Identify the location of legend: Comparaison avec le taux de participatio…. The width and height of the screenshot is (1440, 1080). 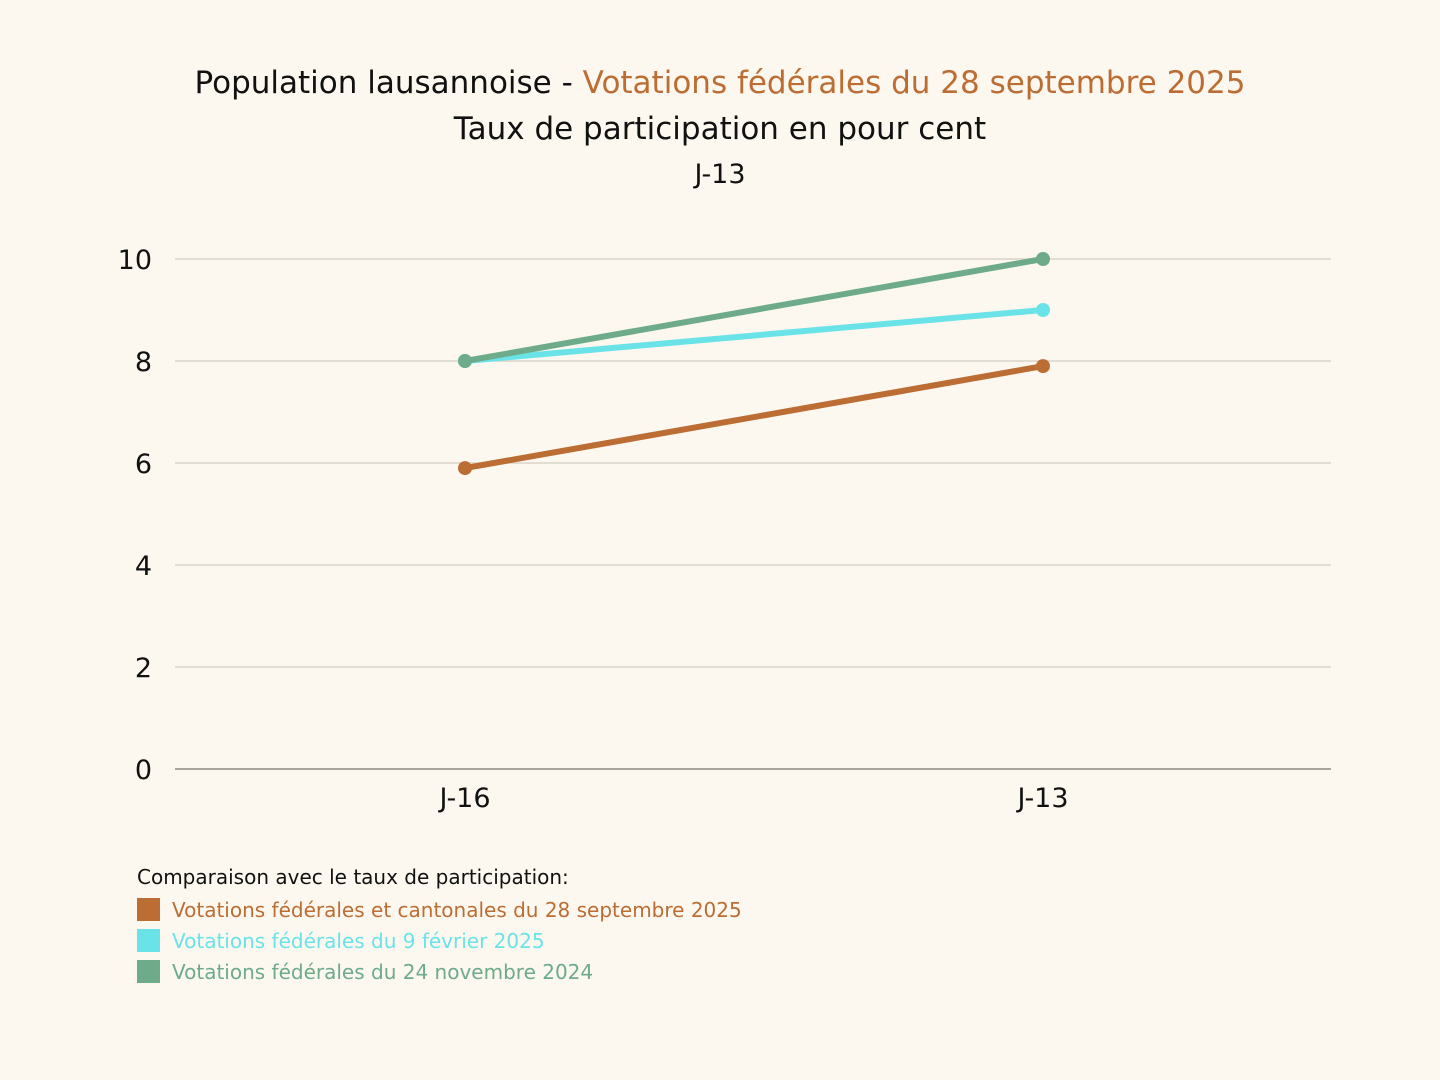
(439, 924).